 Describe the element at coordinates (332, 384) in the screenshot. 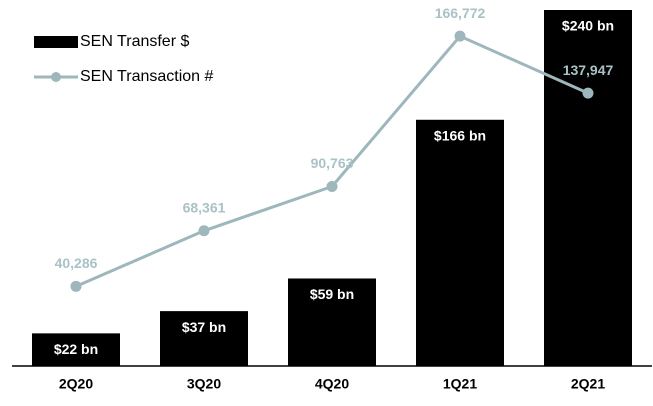

I see `x-tick-label: 4Q20` at that location.